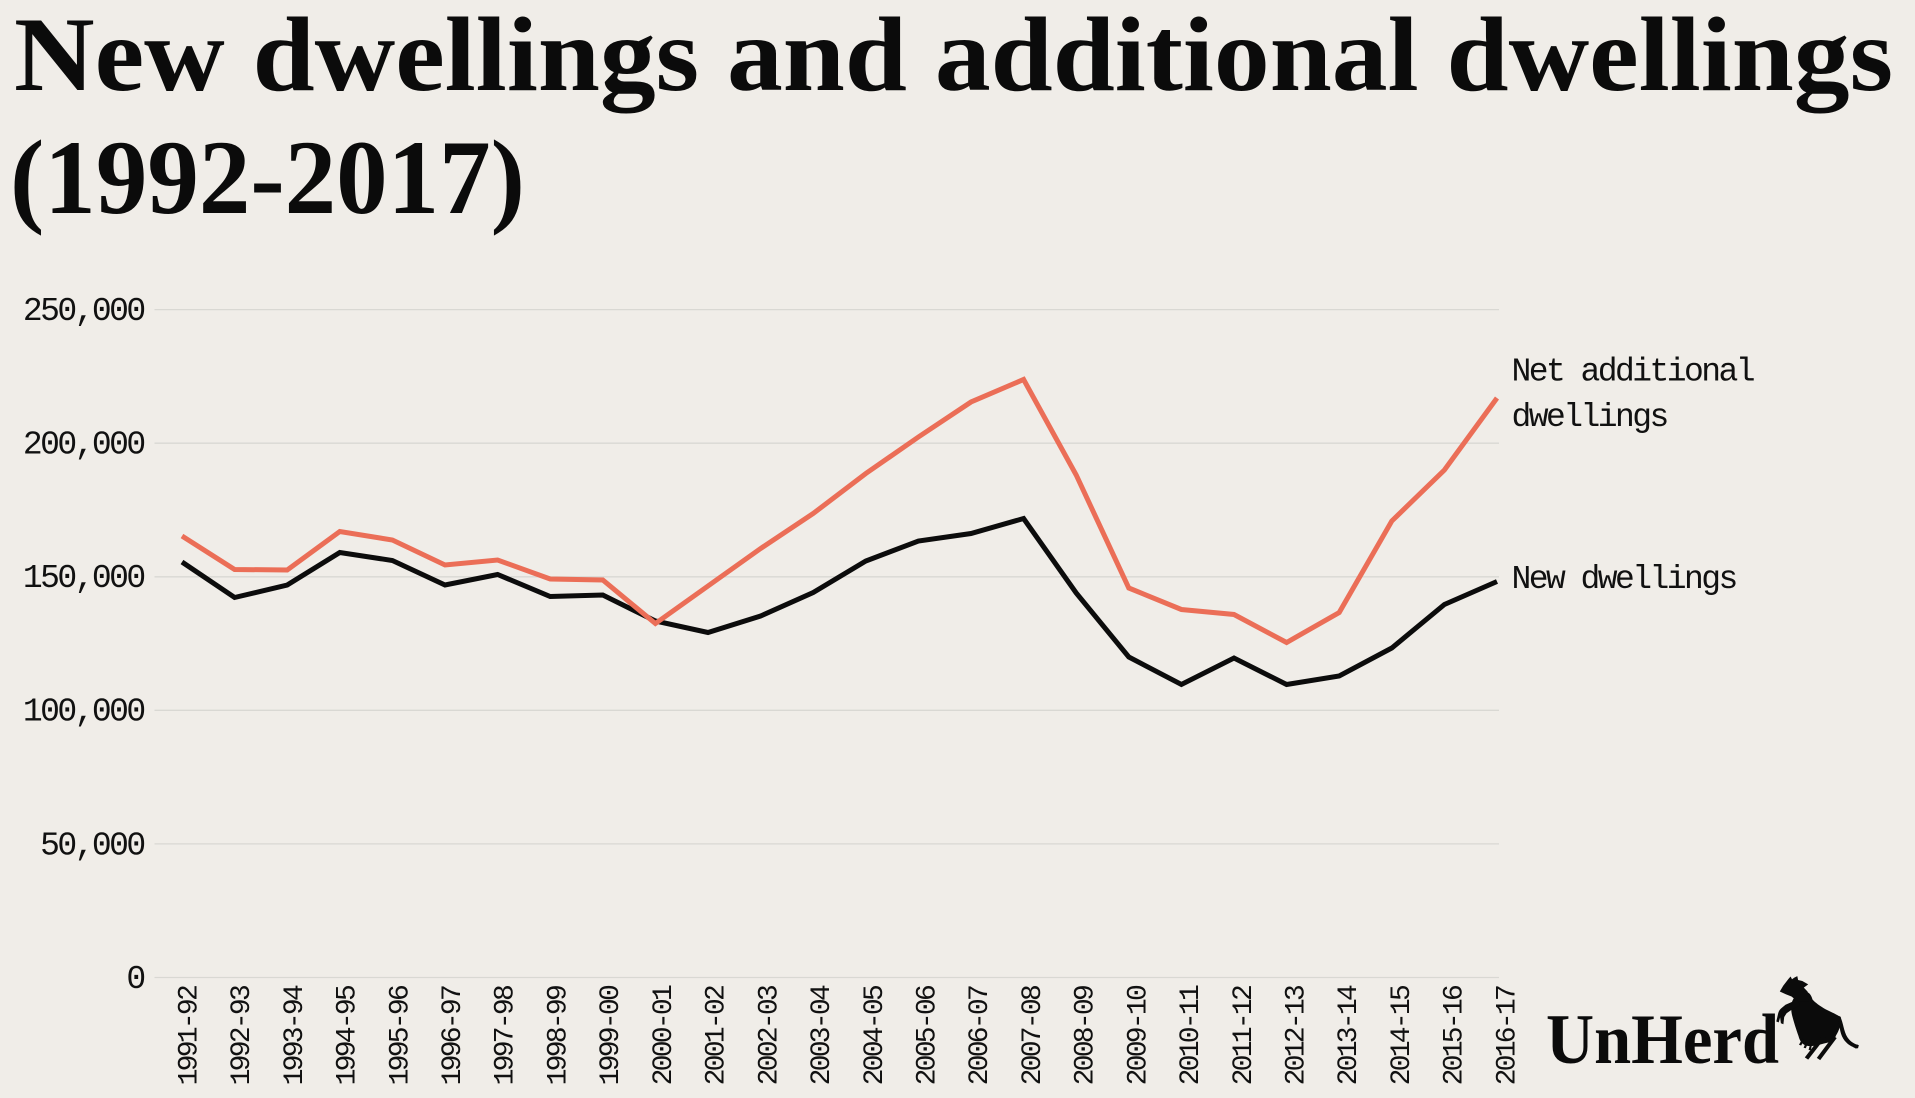 This screenshot has width=1915, height=1098. Describe the element at coordinates (980, 1035) in the screenshot. I see `svg-text: 2006-07` at that location.